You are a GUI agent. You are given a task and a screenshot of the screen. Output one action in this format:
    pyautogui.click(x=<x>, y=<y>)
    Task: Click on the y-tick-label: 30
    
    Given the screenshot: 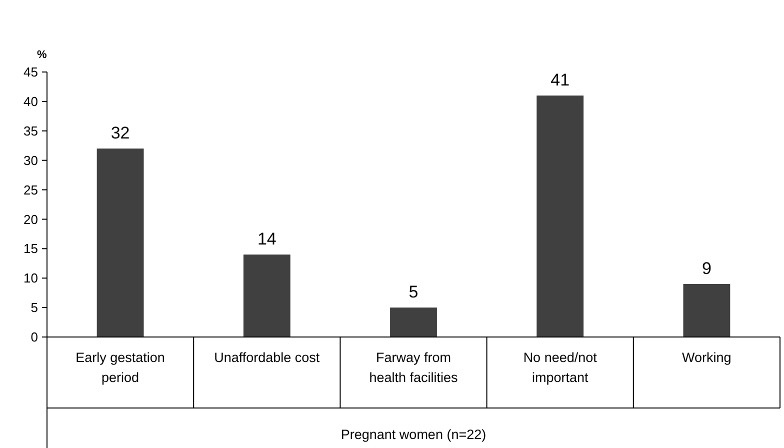 What is the action you would take?
    pyautogui.click(x=31, y=160)
    